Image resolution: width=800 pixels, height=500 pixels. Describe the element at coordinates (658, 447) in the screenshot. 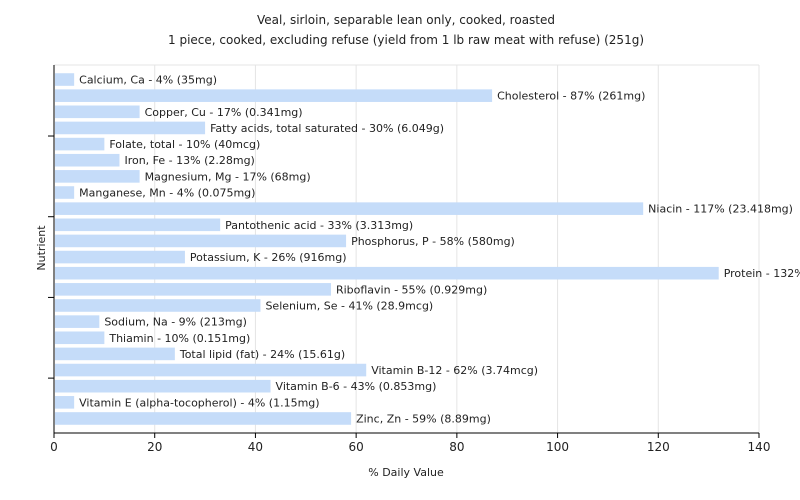

I see `x-tick-label: 120` at that location.